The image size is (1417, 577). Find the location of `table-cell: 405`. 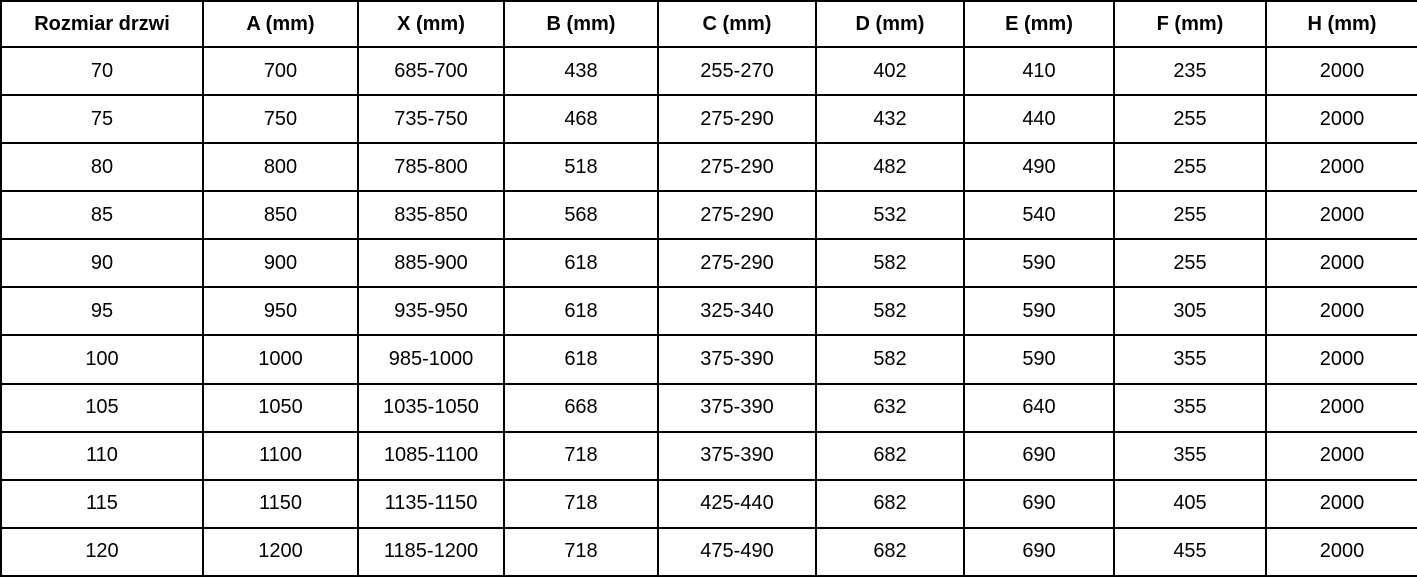

table-cell: 405 is located at coordinates (1190, 503).